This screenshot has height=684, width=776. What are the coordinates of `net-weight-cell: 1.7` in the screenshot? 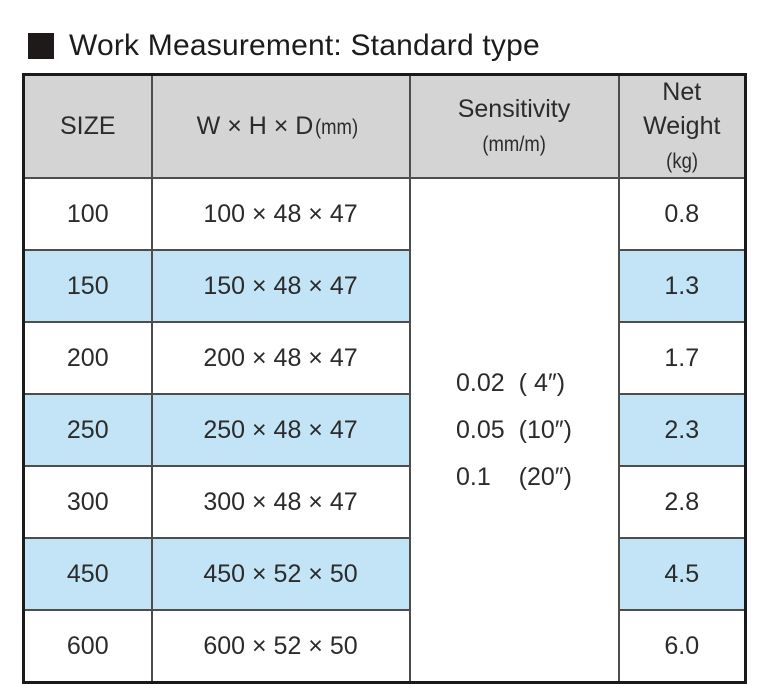 It's located at (682, 358).